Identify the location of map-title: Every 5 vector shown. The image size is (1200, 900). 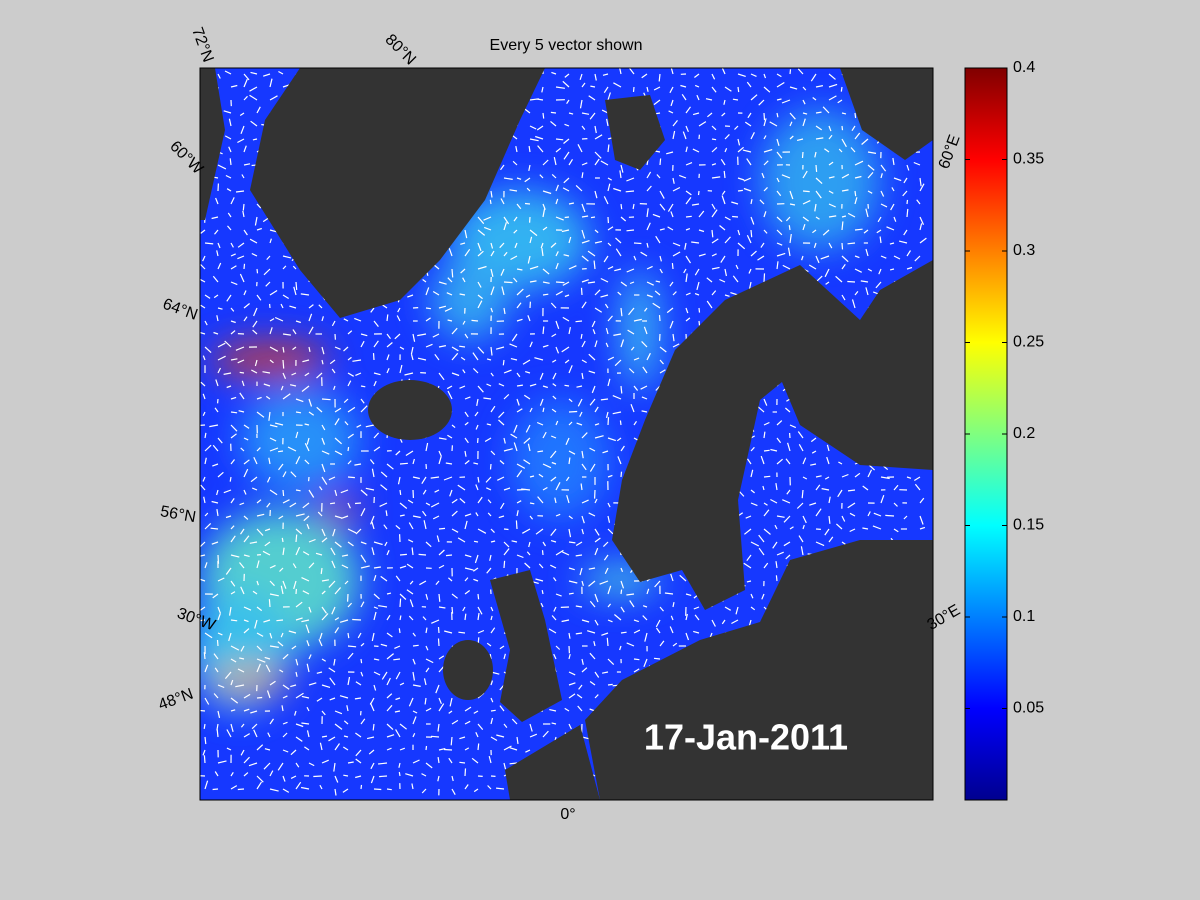
(566, 45).